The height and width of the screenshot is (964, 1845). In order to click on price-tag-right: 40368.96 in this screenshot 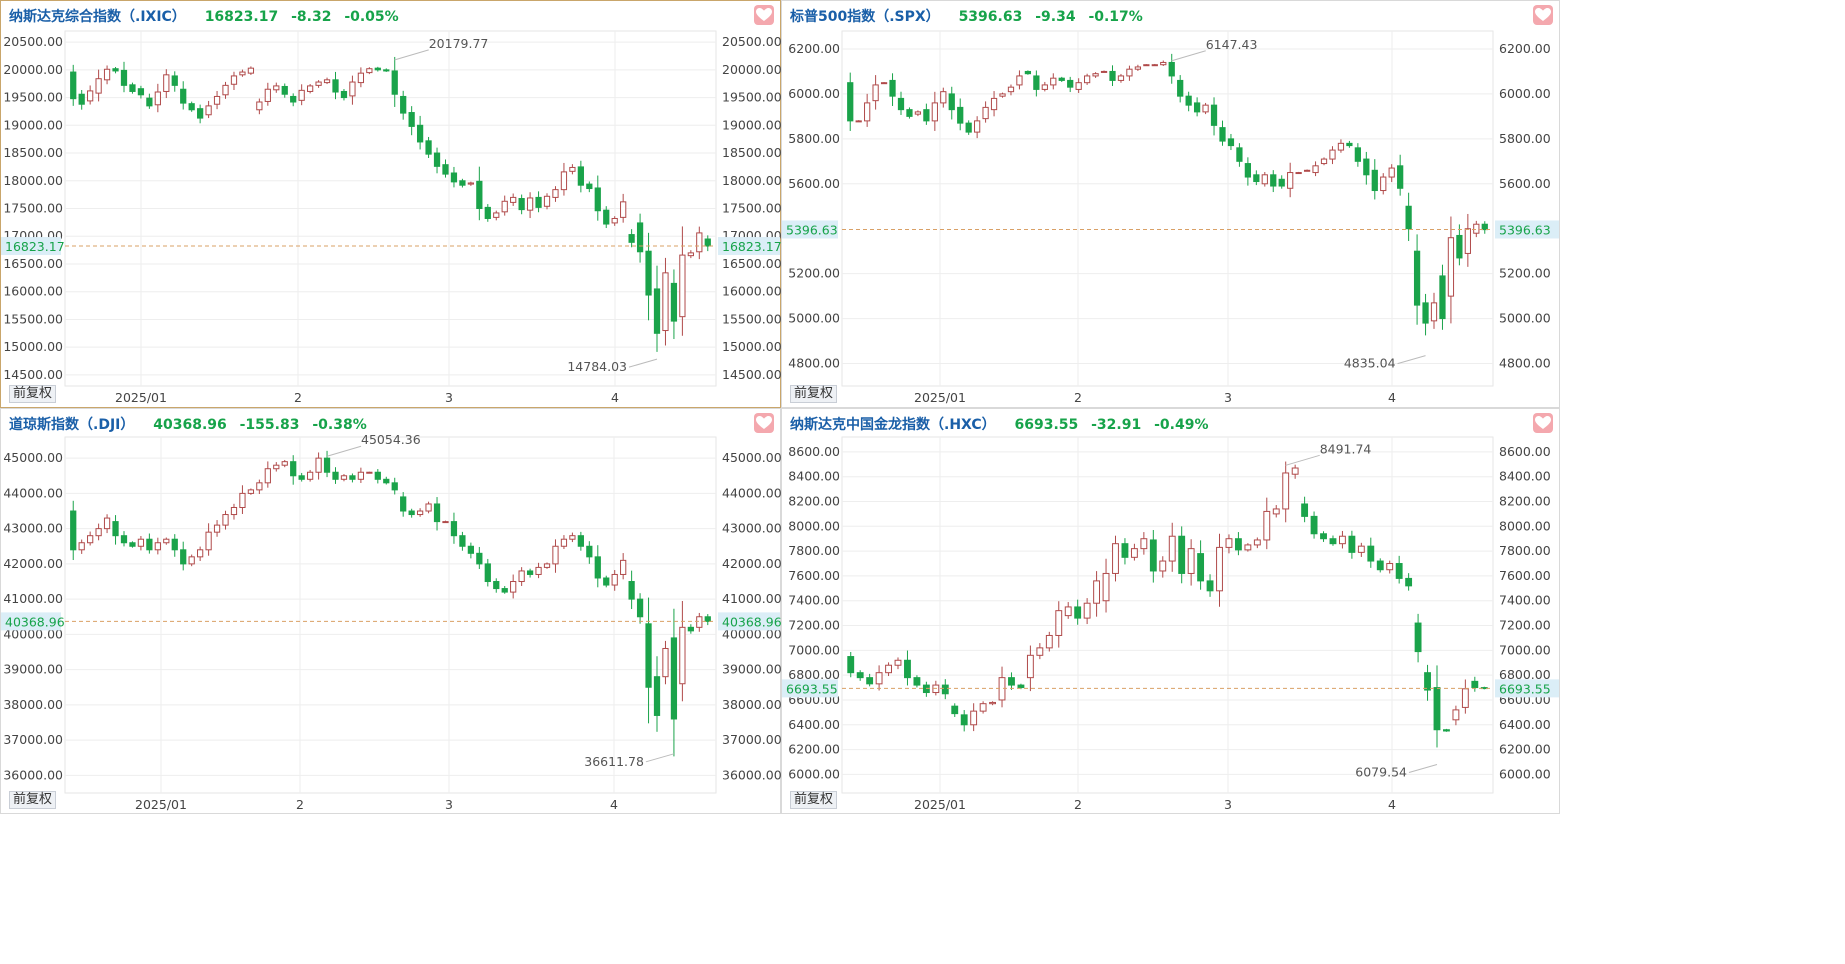, I will do `click(752, 621)`.